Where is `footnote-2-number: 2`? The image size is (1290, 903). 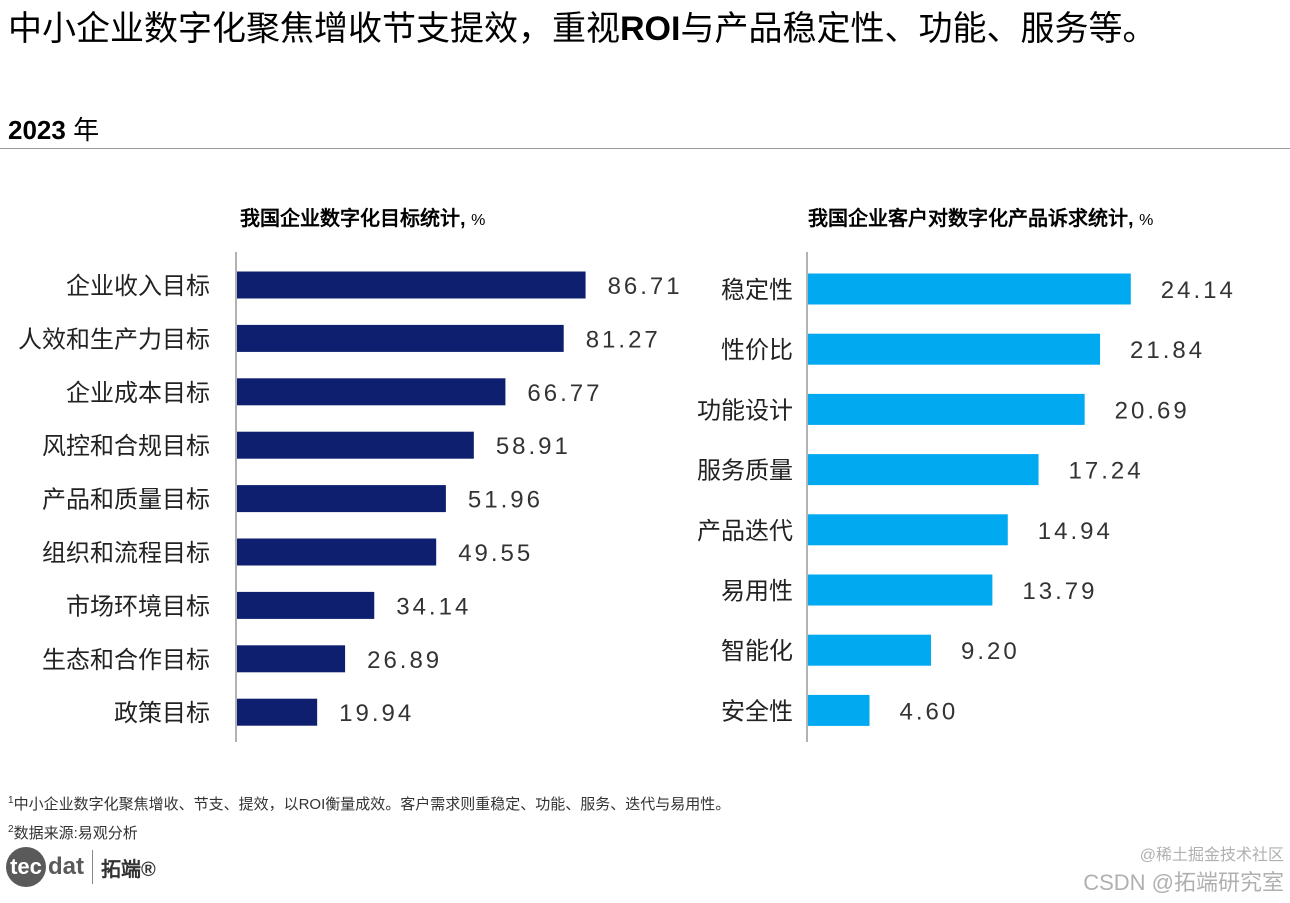
footnote-2-number: 2 is located at coordinates (11, 829).